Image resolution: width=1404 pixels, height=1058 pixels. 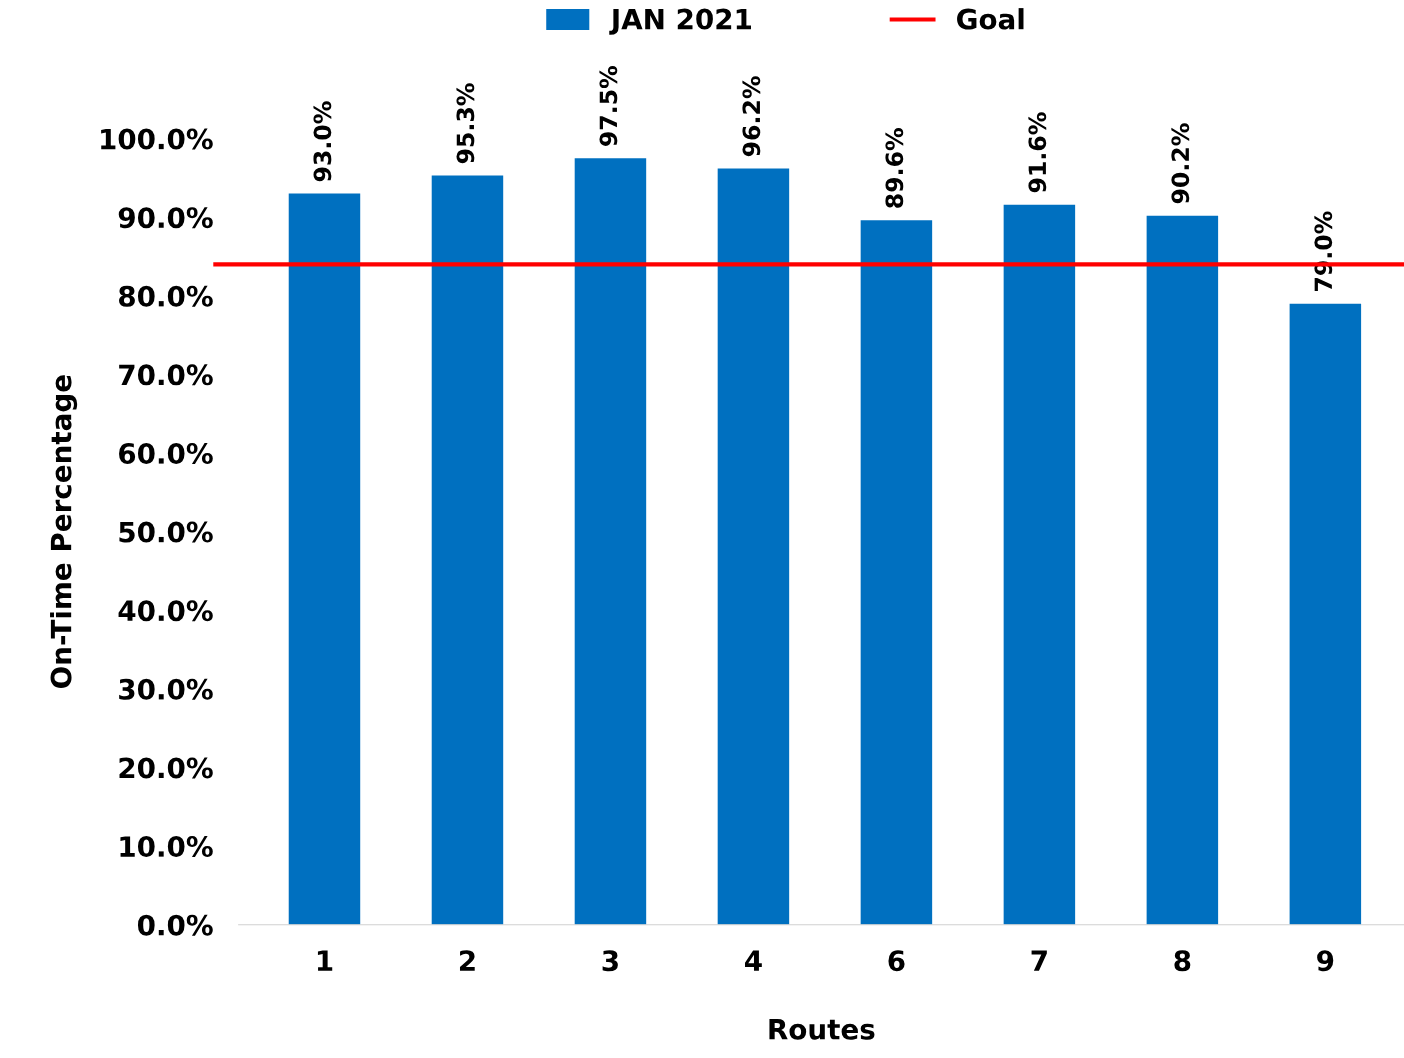 I want to click on y-tick-label: 80.0%, so click(x=166, y=296).